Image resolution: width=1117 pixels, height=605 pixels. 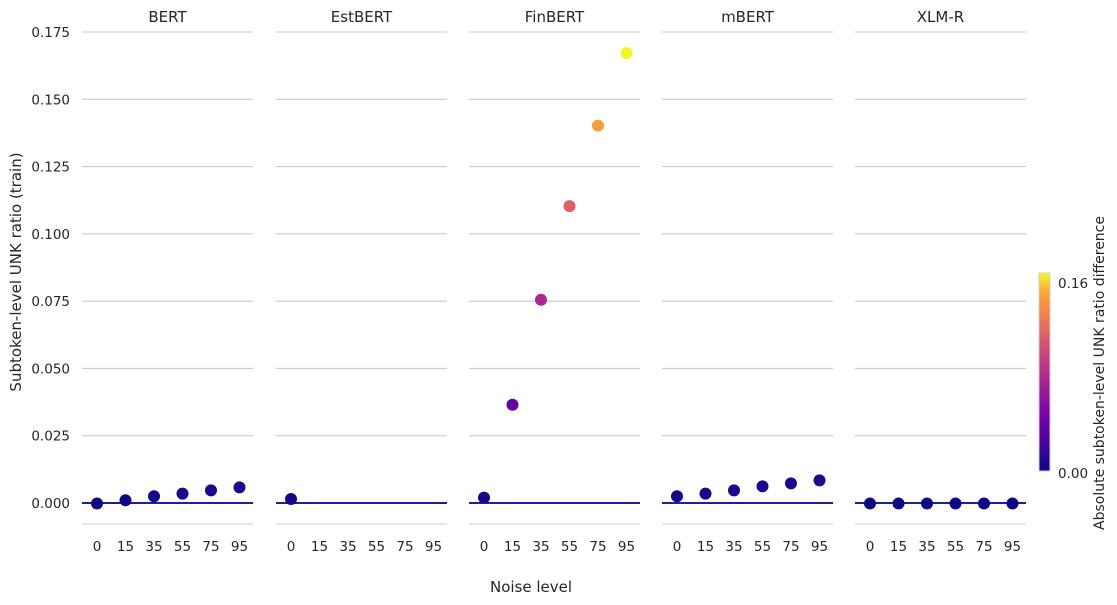 I want to click on panel-title: FinBERT, so click(x=555, y=17).